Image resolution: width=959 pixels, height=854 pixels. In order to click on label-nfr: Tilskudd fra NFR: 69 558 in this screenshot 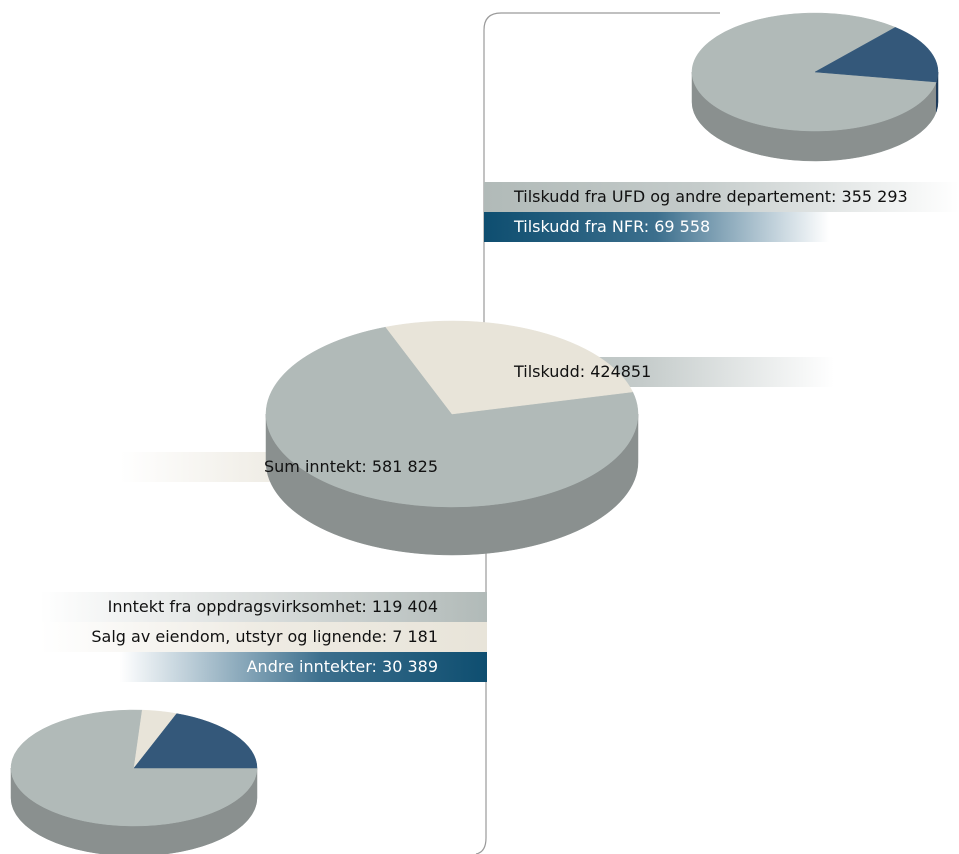, I will do `click(612, 226)`.